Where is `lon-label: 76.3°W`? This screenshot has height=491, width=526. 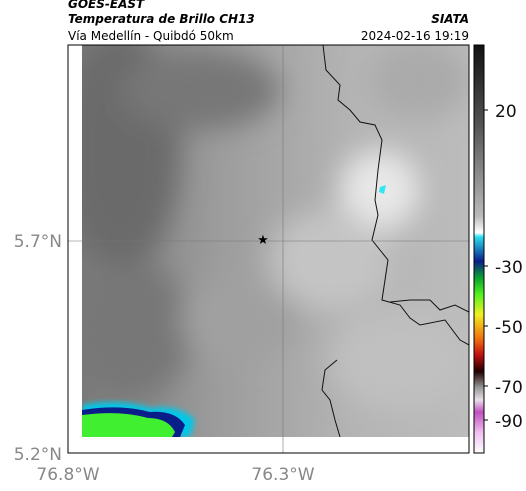
lon-label: 76.3°W is located at coordinates (282, 475).